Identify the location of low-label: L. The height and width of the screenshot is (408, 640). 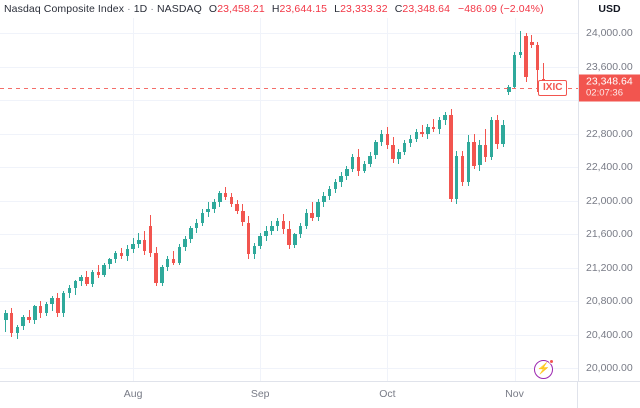
(337, 9).